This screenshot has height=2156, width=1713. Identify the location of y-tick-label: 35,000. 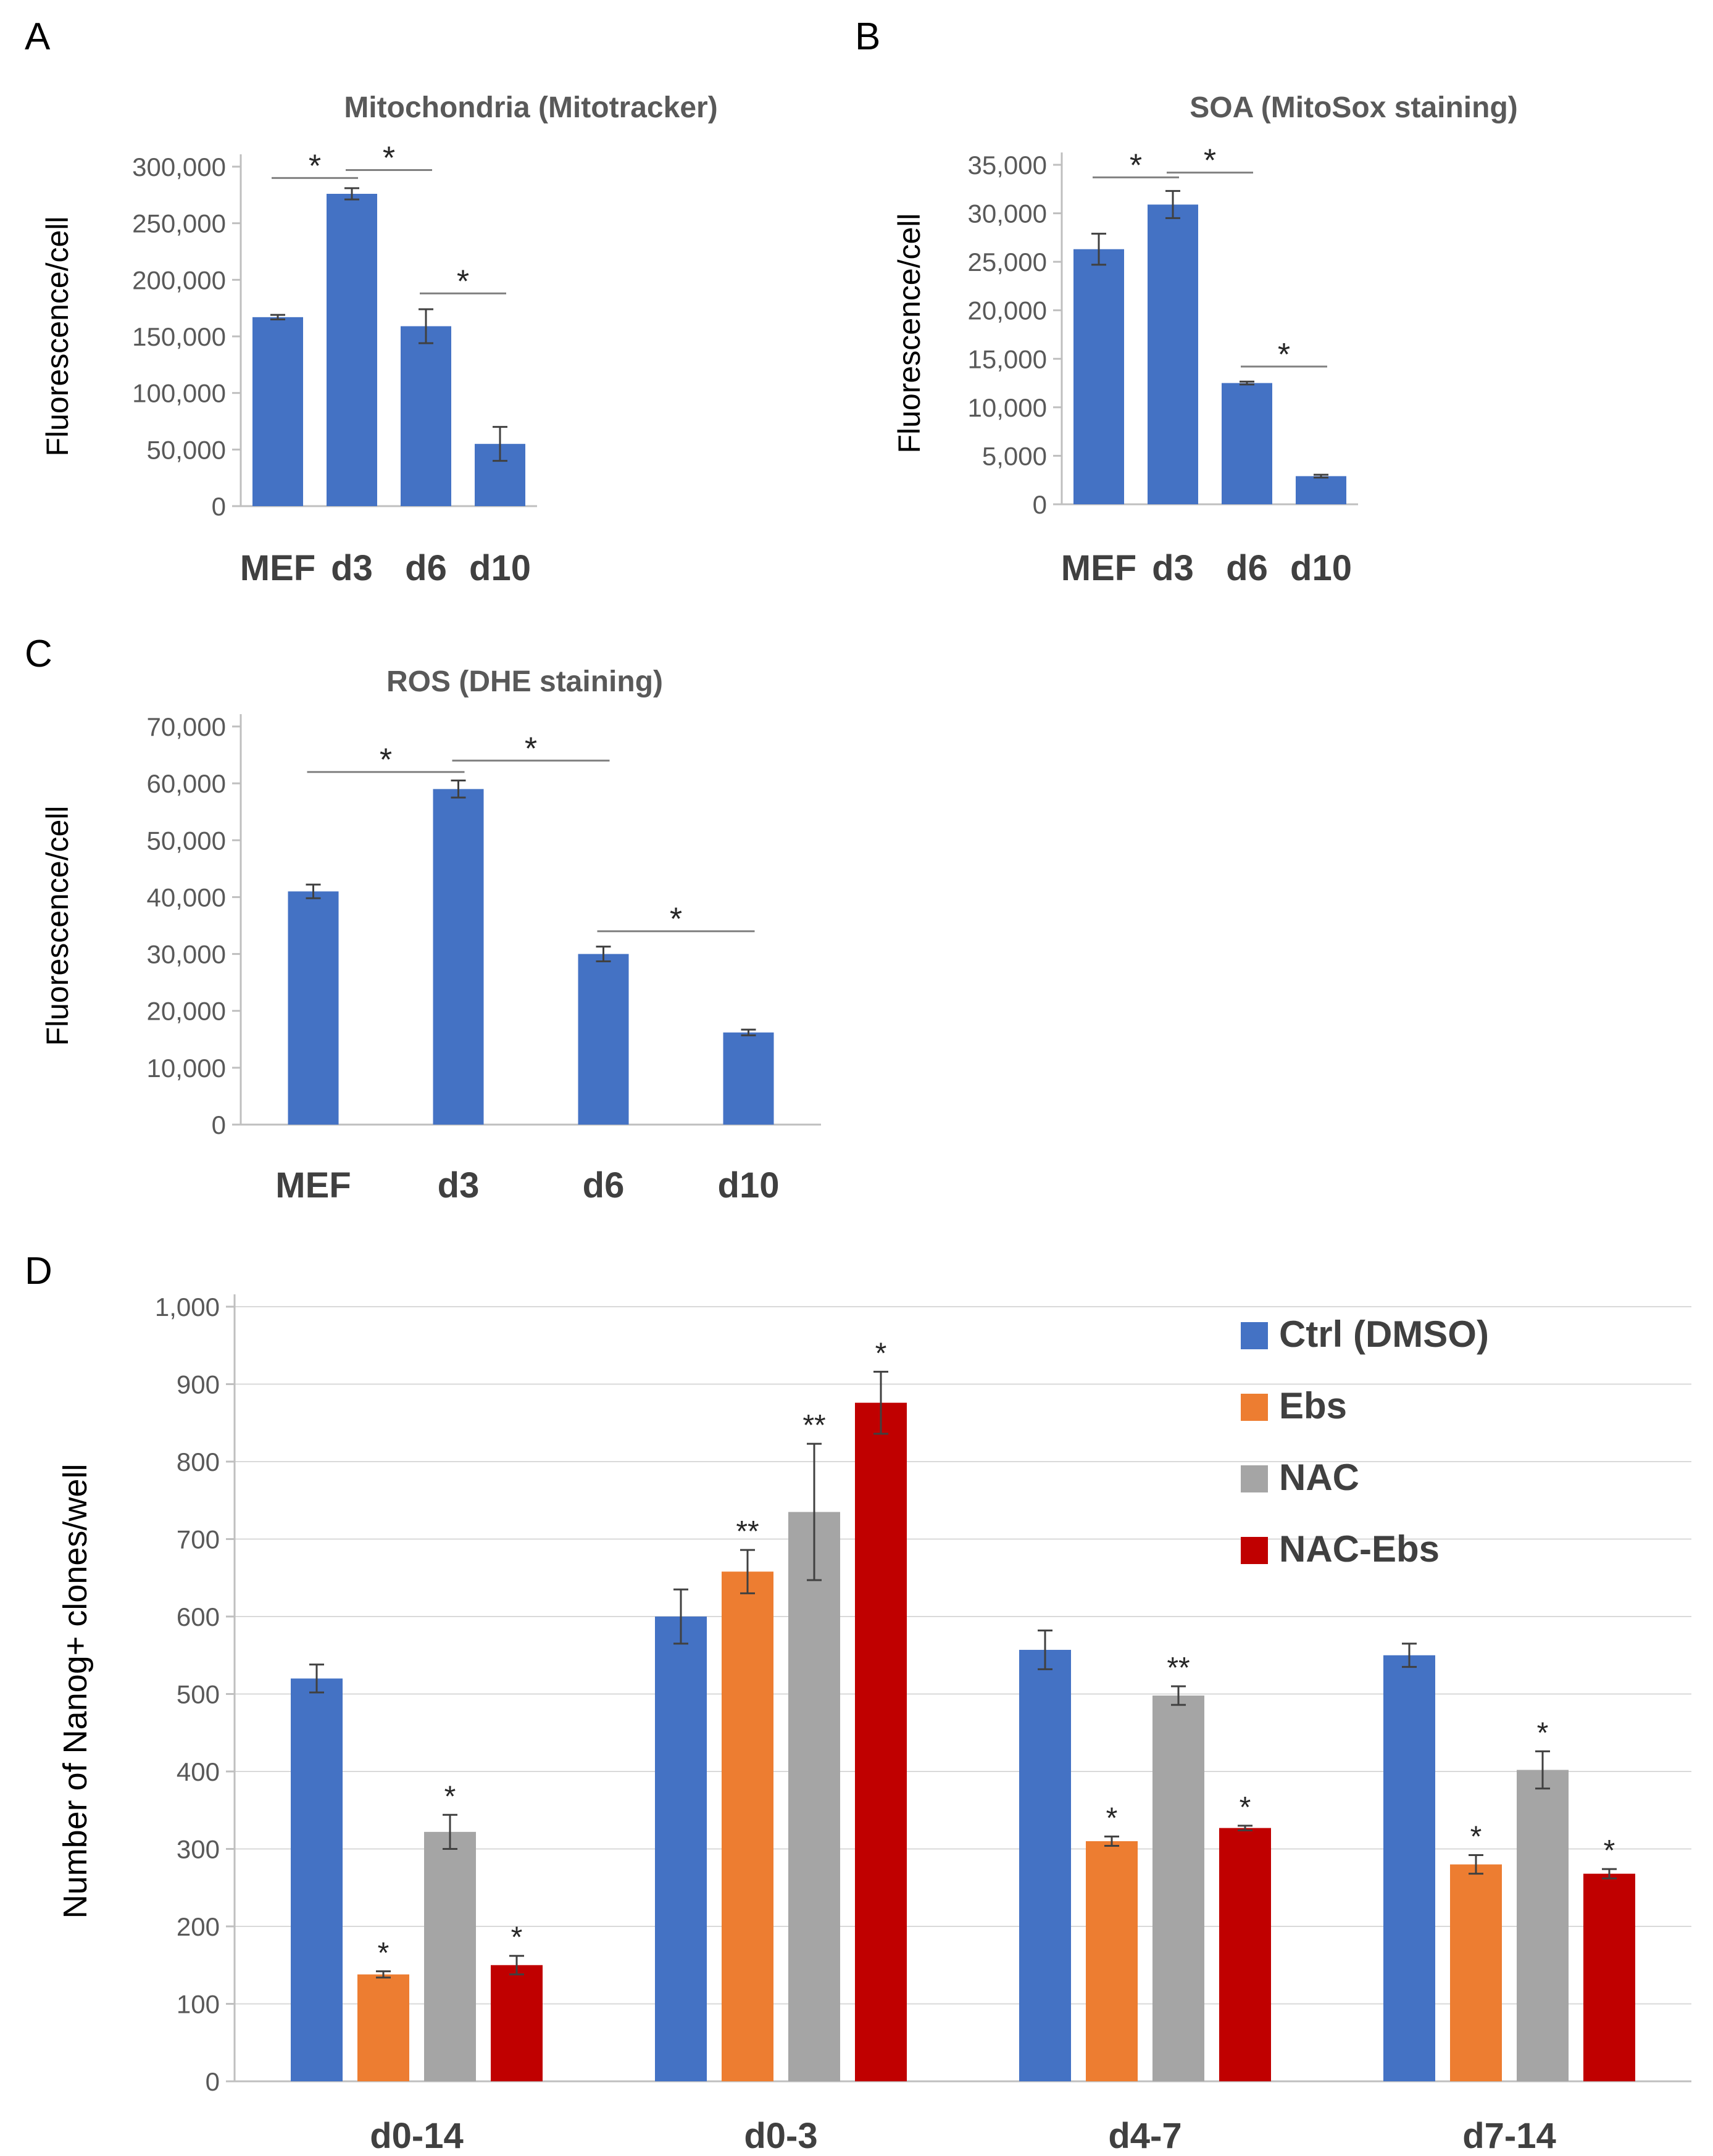
(1007, 165).